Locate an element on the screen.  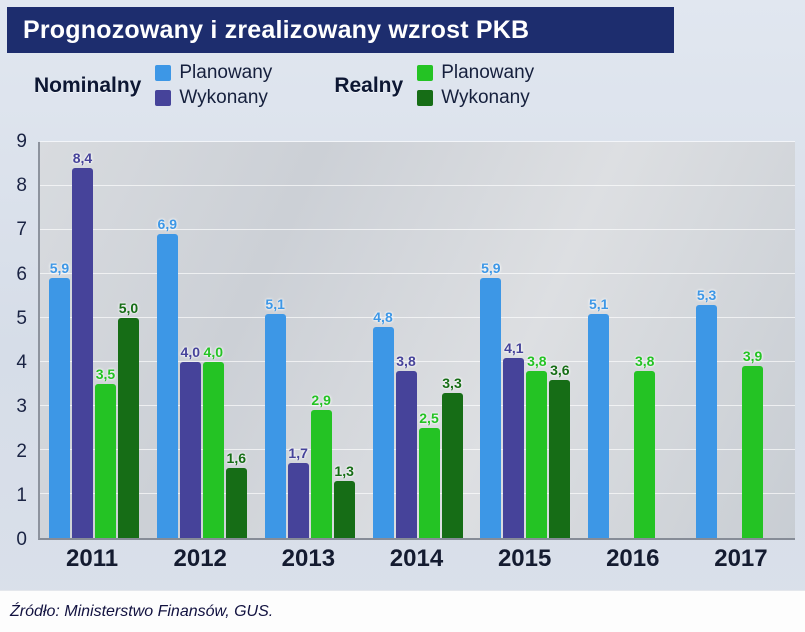
bar-value-label: 8,4 is located at coordinates (82, 158).